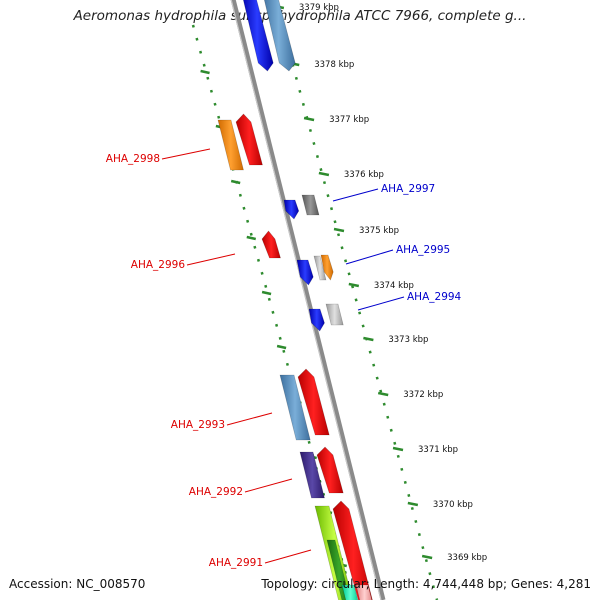  I want to click on ruler-tick-label: 3372 kbp, so click(423, 395).